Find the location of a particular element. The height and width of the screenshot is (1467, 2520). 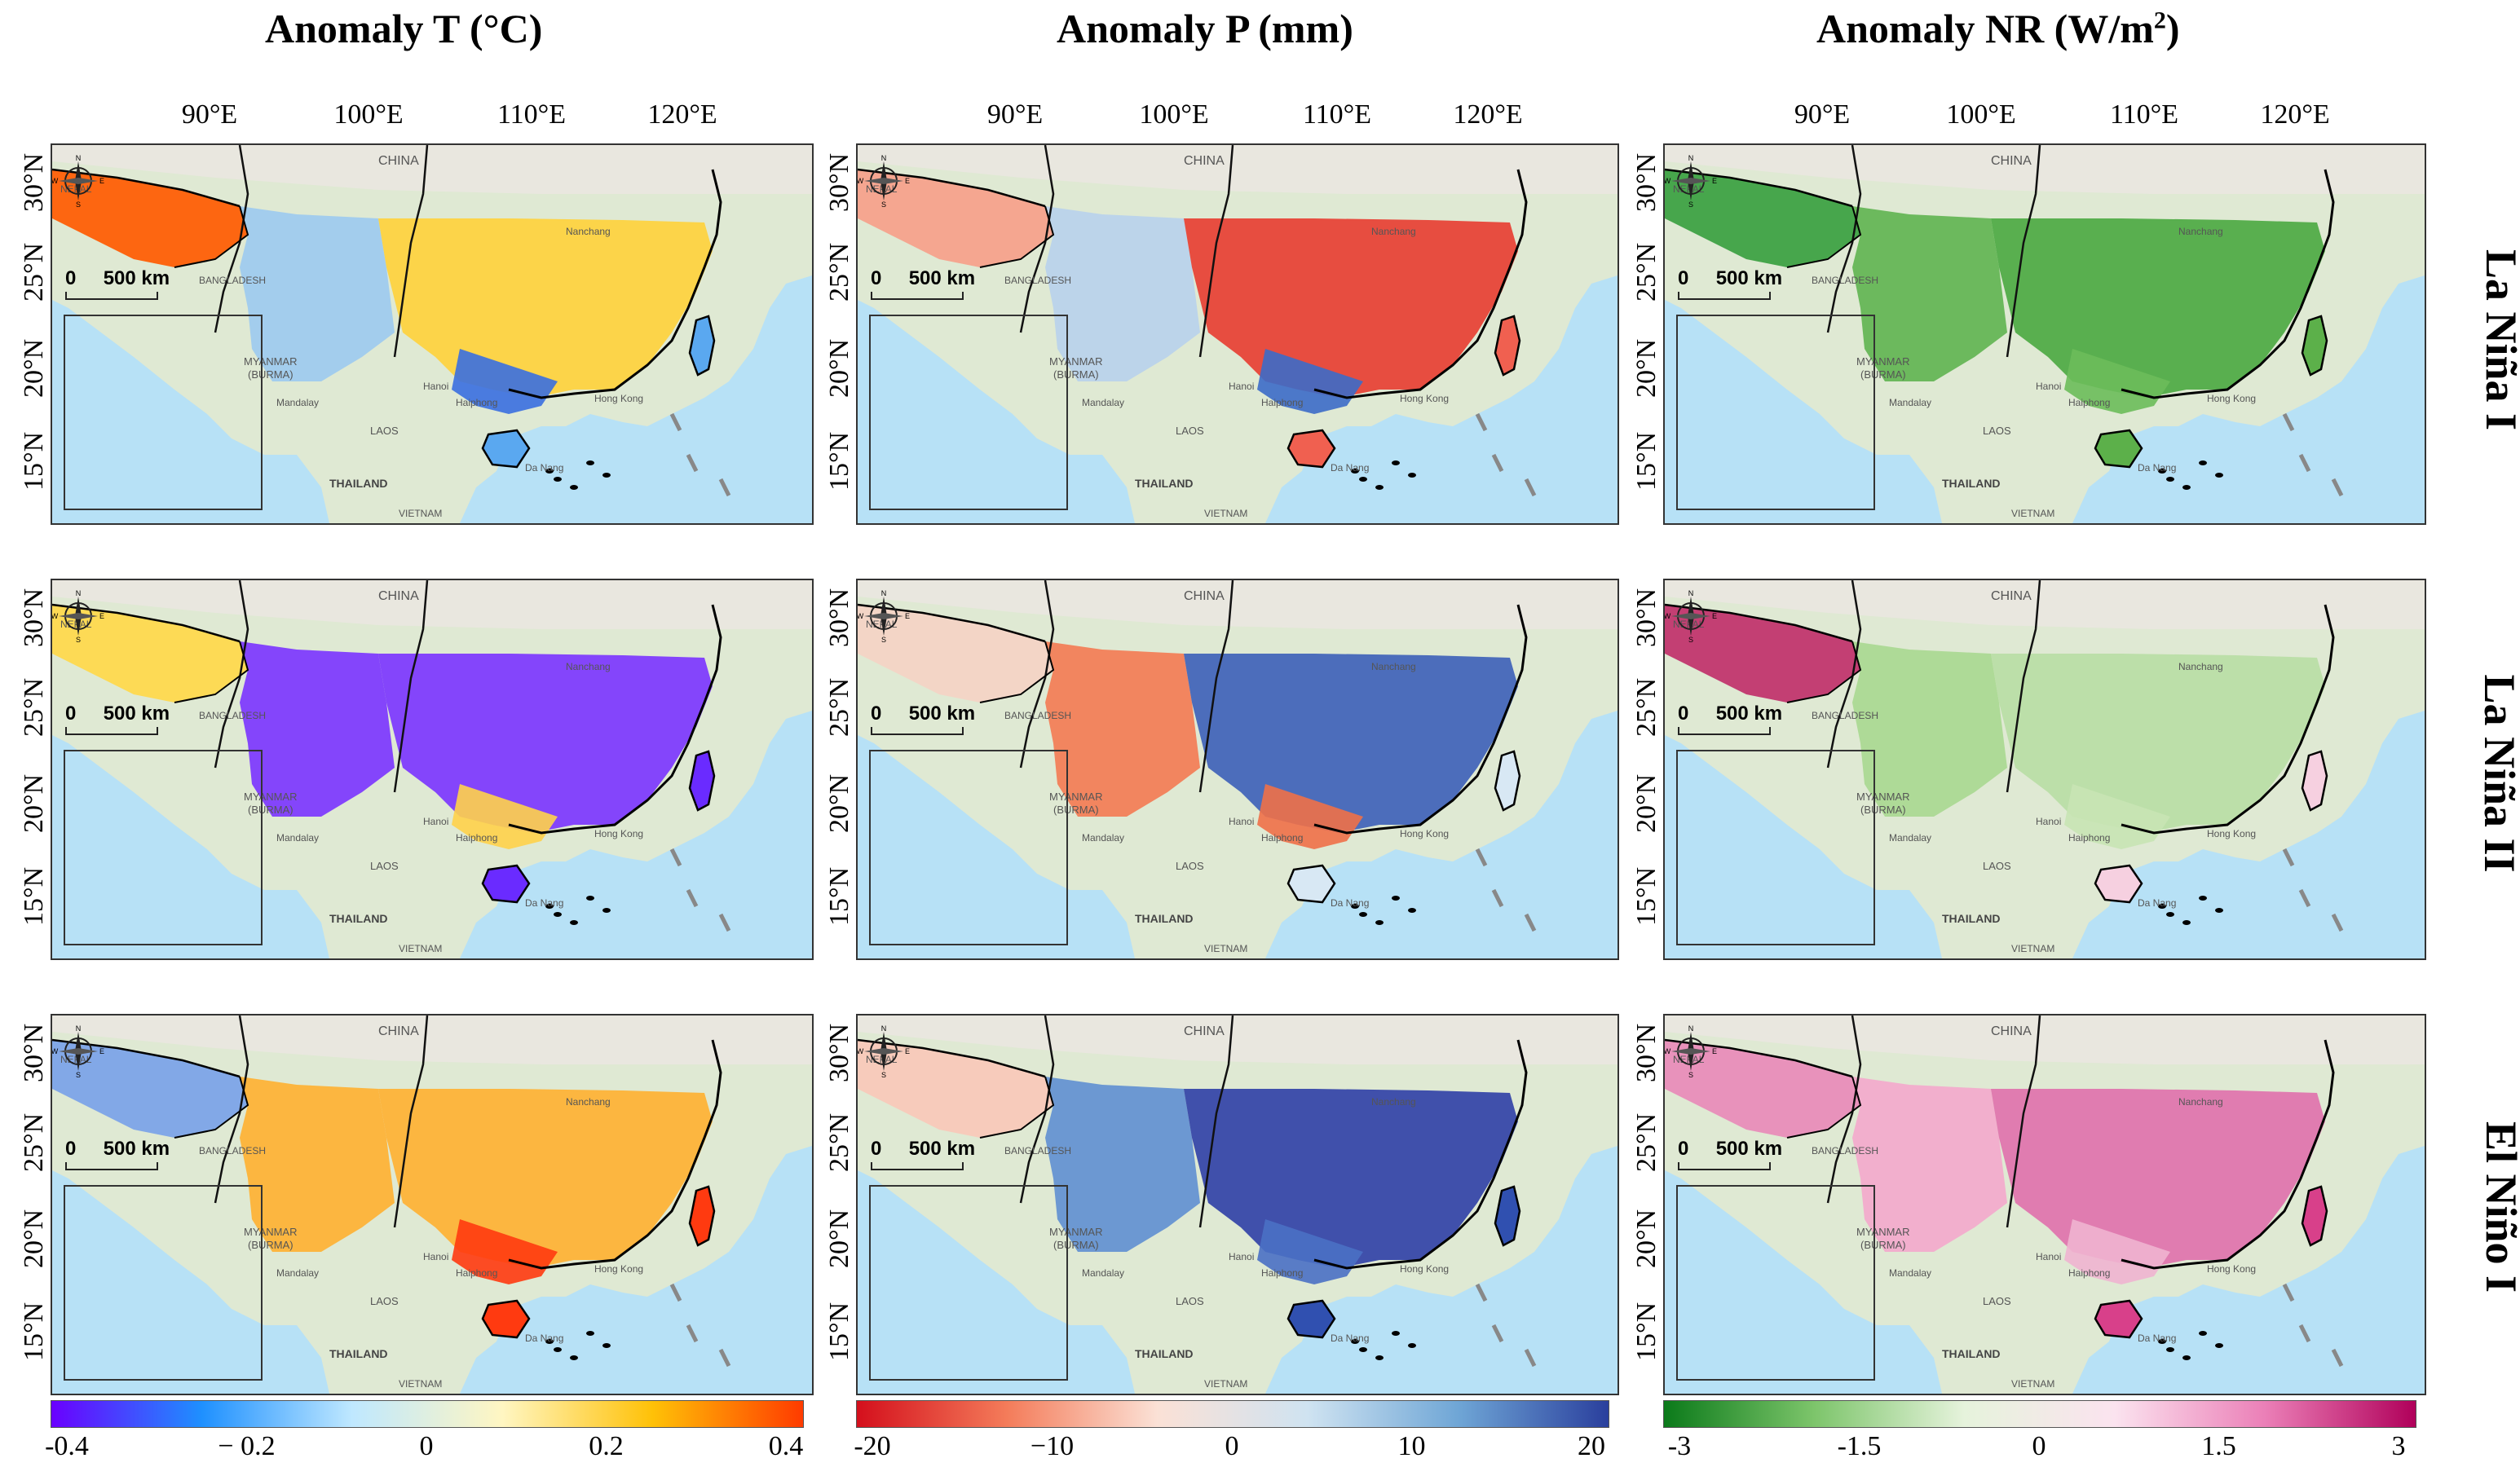

label-bangladesh: BANGLADESH is located at coordinates (233, 715).